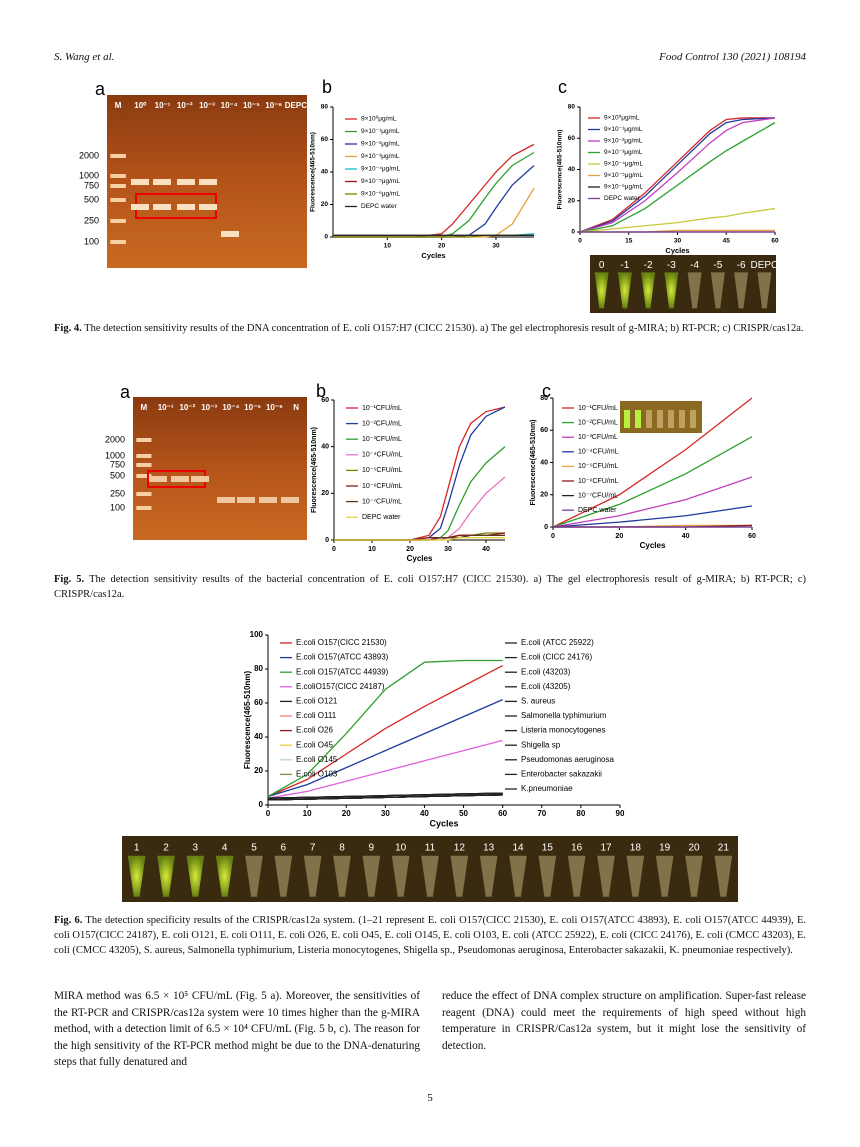 This screenshot has width=860, height=1147. Describe the element at coordinates (460, 848) in the screenshot. I see `tube-label: 12` at that location.